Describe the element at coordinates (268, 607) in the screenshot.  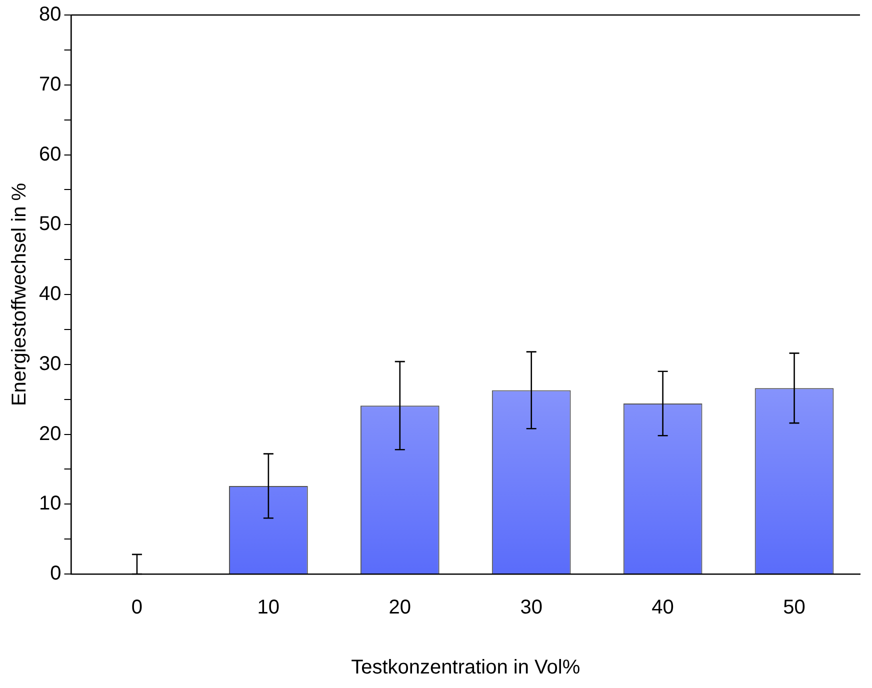
I see `x-tick-label: 10` at that location.